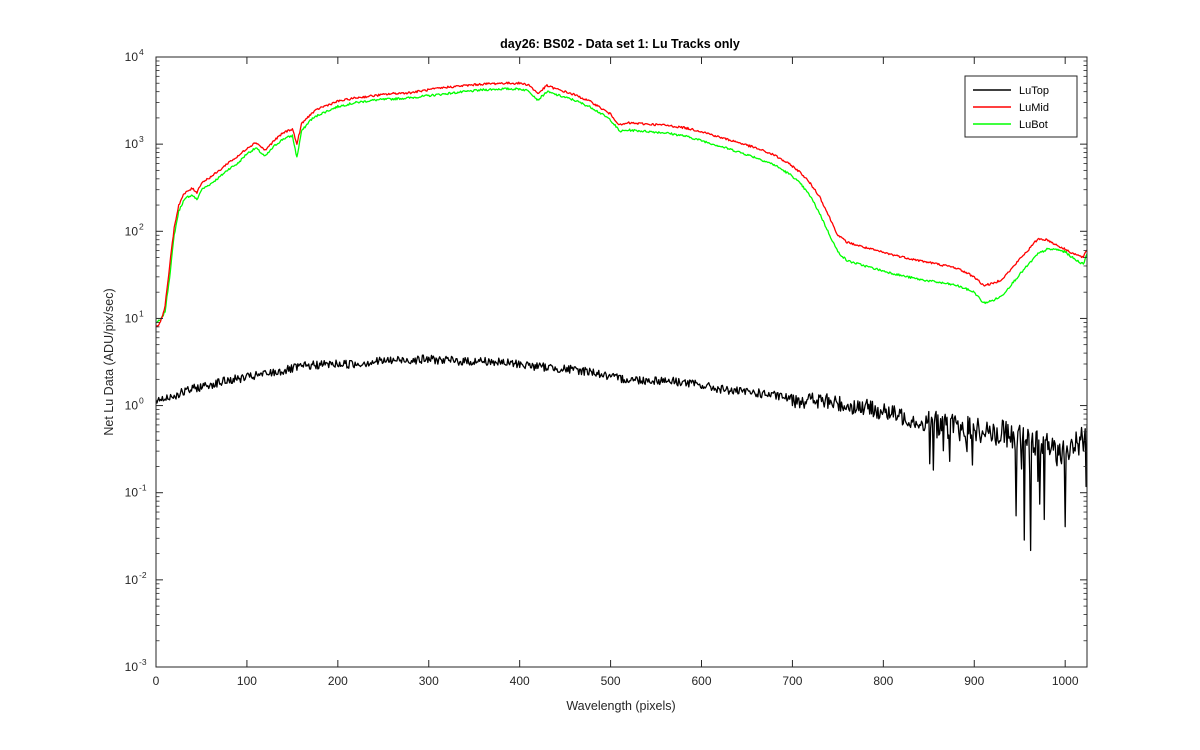 The width and height of the screenshot is (1200, 750). What do you see at coordinates (141, 52) in the screenshot?
I see `y-tick-exponent: 4` at bounding box center [141, 52].